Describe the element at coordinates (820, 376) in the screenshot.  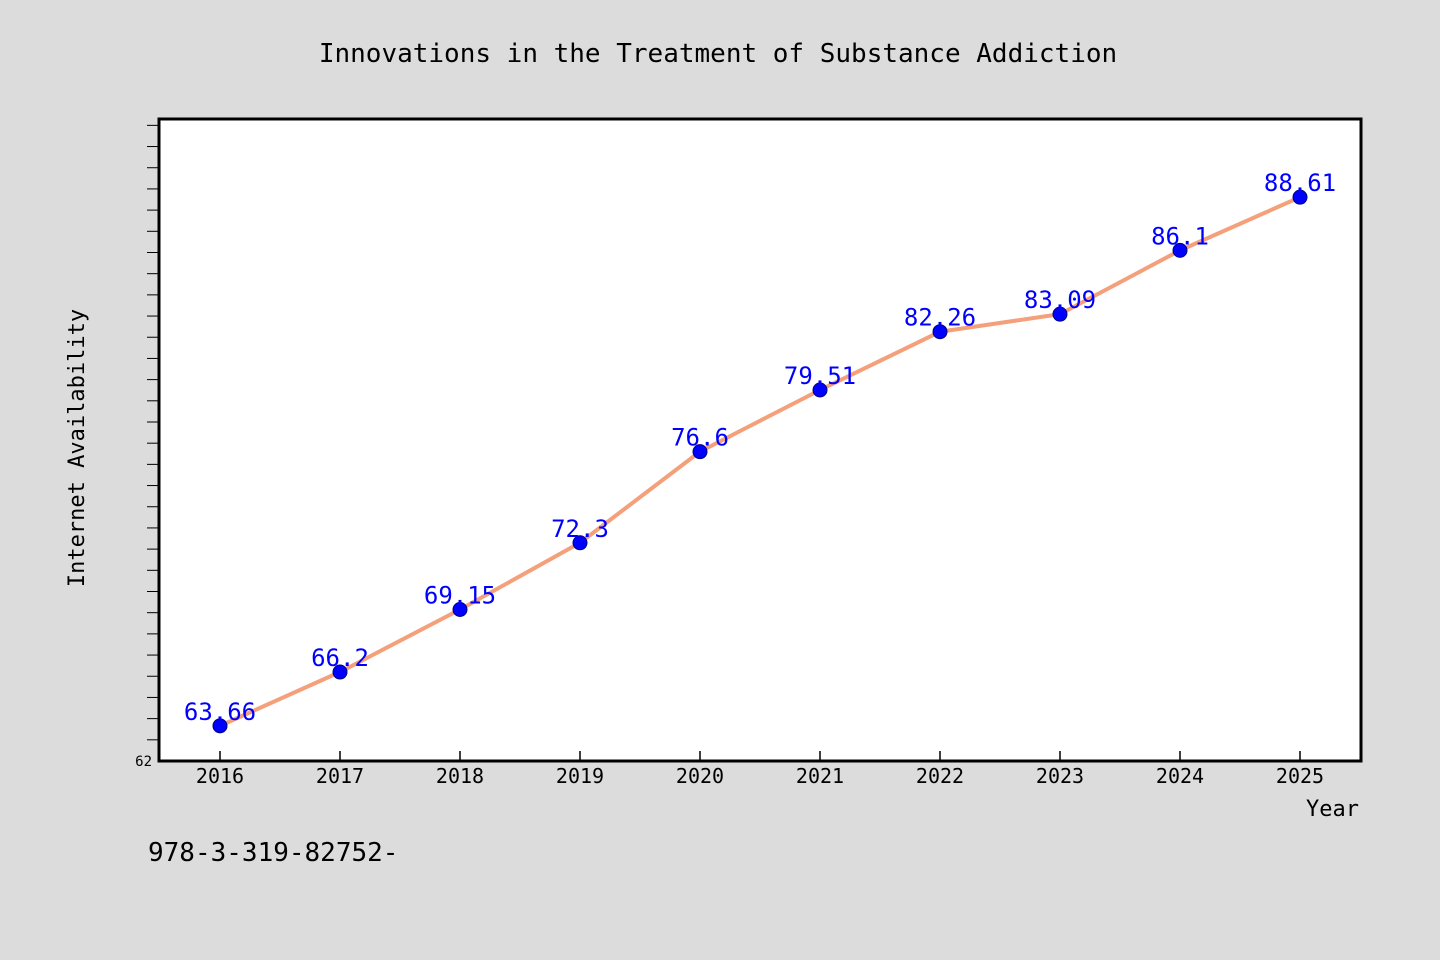
I see `data-label: 79.51` at that location.